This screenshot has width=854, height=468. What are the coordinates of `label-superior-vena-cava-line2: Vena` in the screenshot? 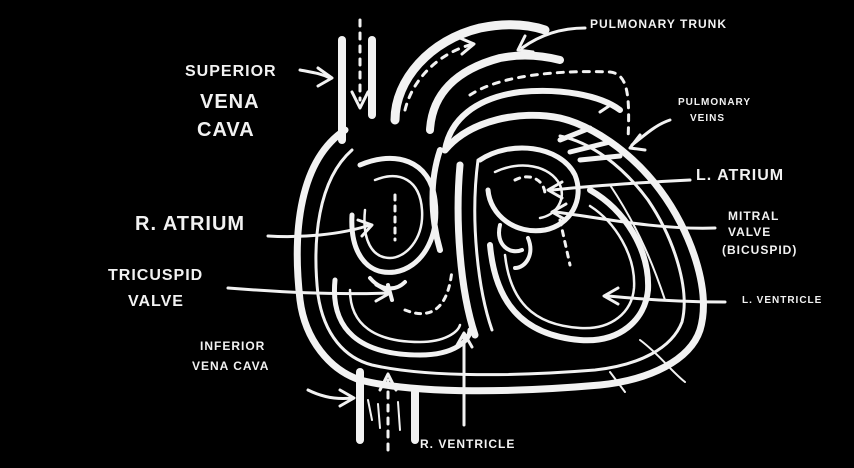 It's located at (230, 102).